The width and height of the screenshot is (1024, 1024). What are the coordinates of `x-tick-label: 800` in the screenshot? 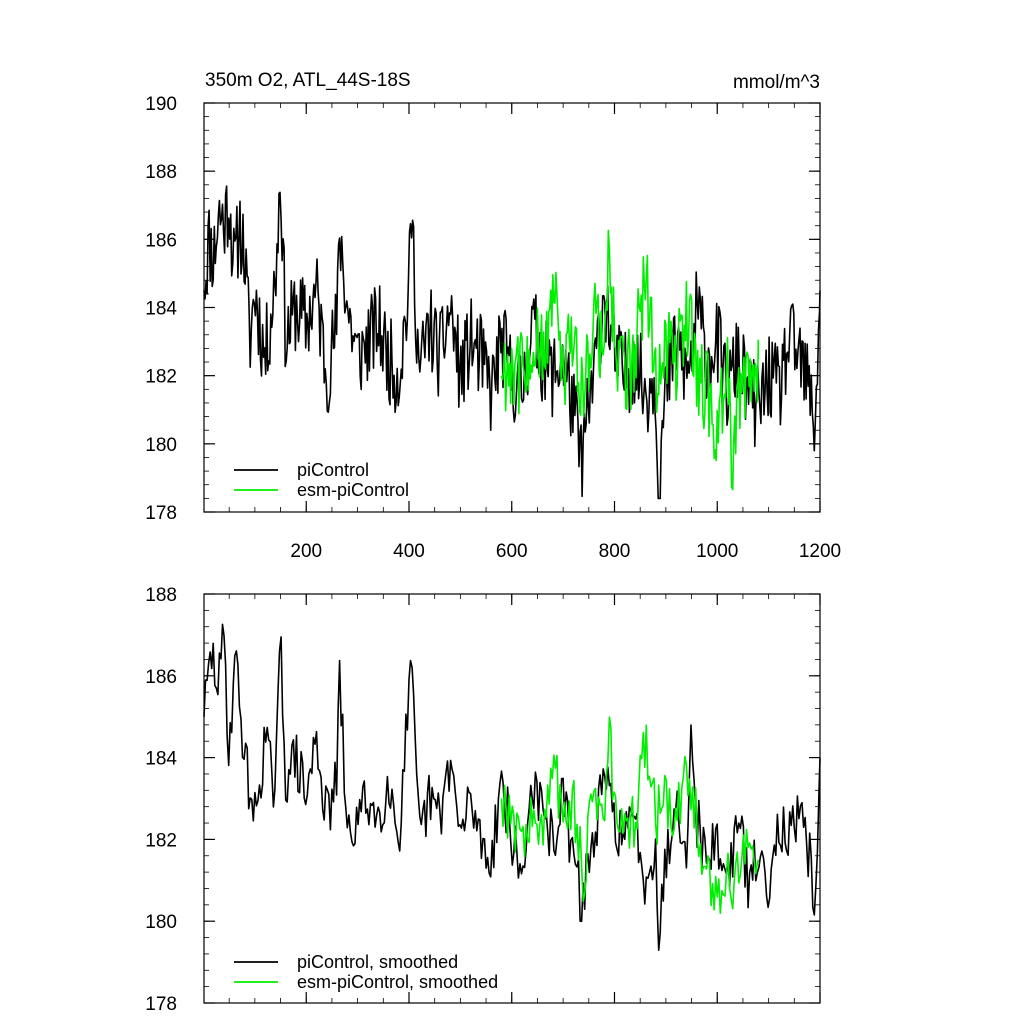 It's located at (615, 551).